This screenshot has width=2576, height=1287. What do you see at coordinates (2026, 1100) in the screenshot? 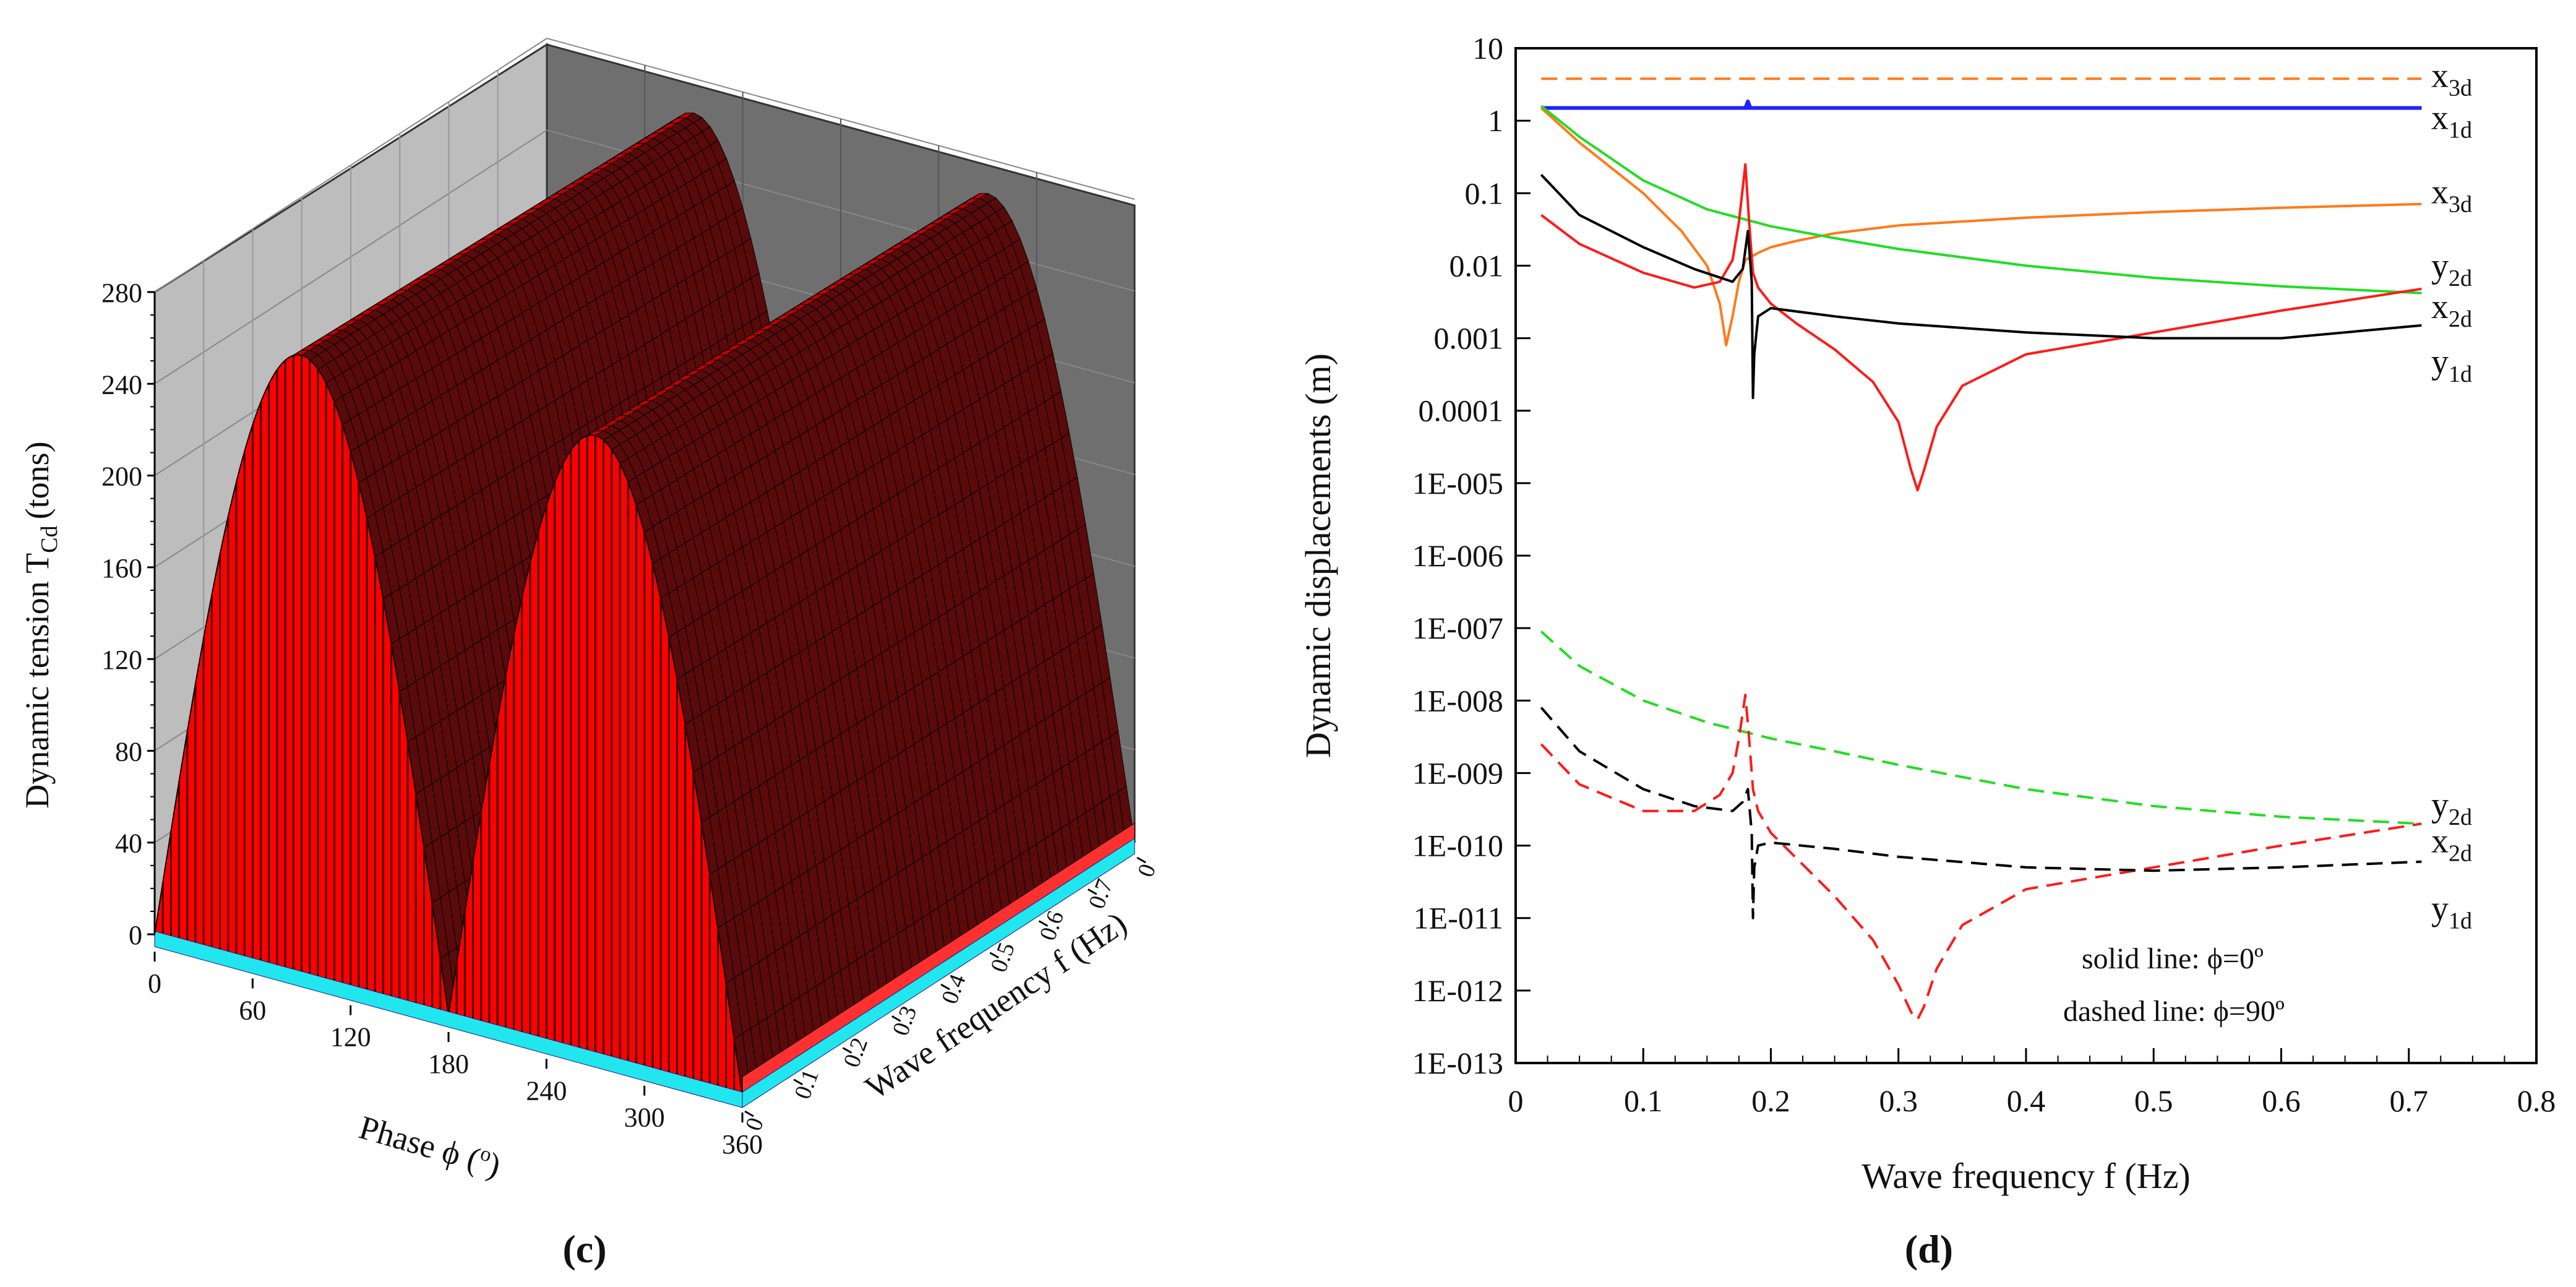
I see `x-tick-label: 0.4` at bounding box center [2026, 1100].